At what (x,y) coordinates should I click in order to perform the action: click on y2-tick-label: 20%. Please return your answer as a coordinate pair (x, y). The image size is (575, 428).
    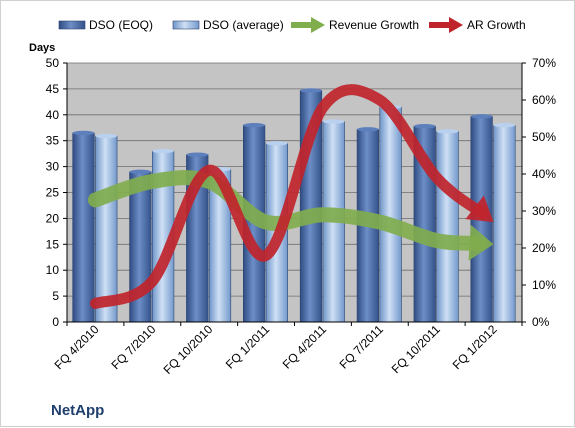
    Looking at the image, I should click on (544, 248).